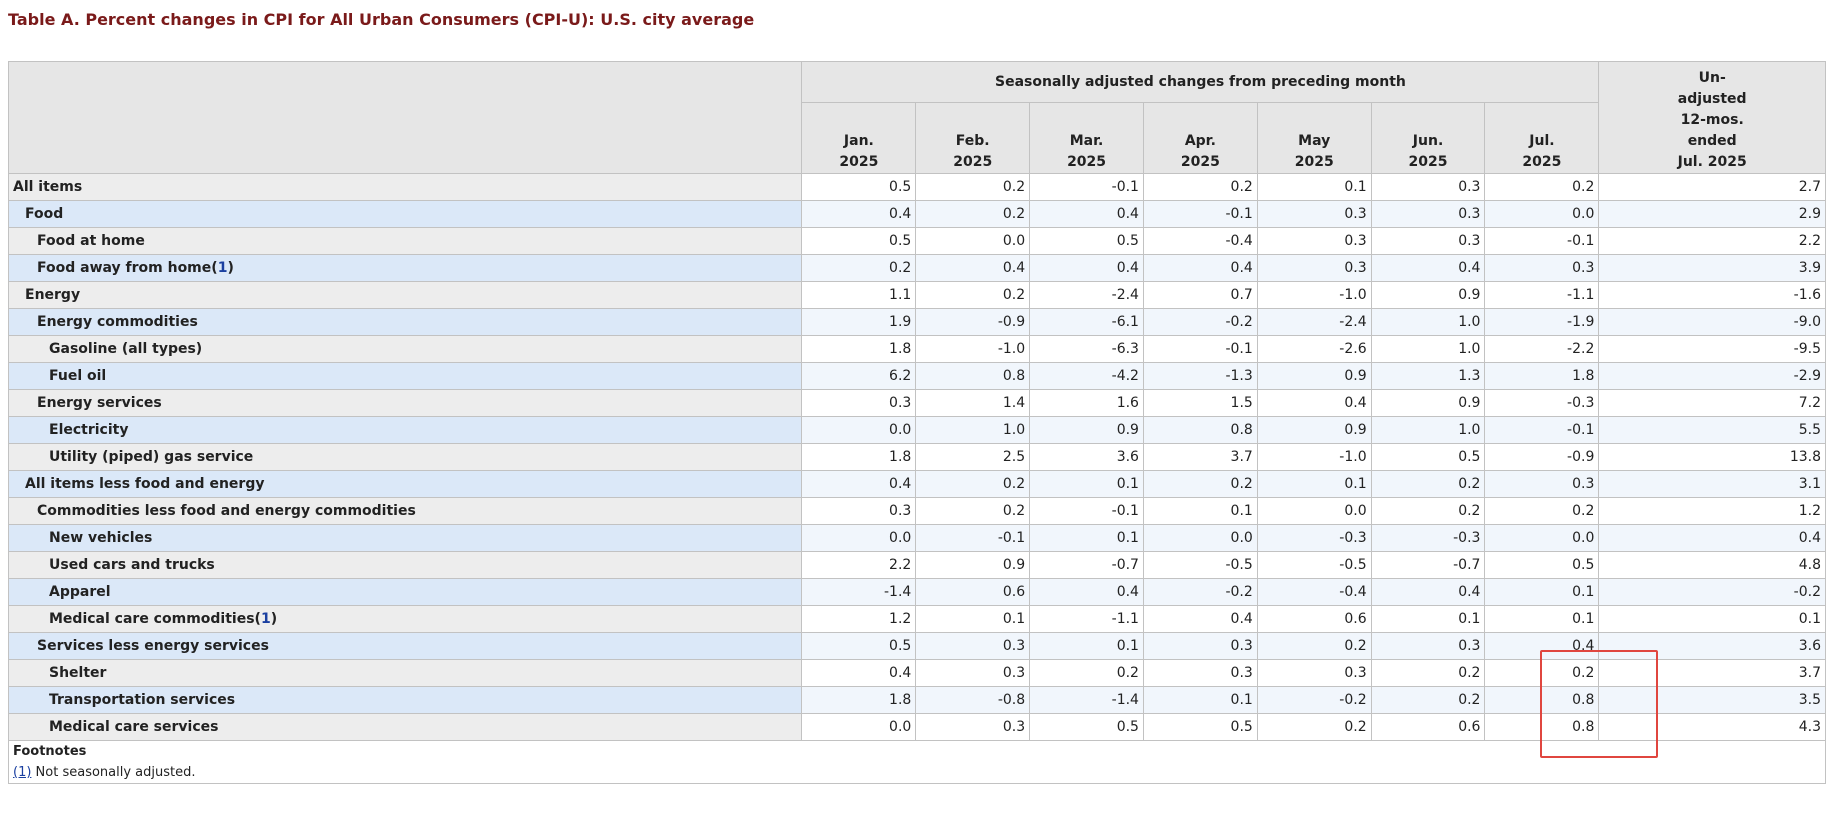  I want to click on value-cell: -2.6, so click(1314, 349).